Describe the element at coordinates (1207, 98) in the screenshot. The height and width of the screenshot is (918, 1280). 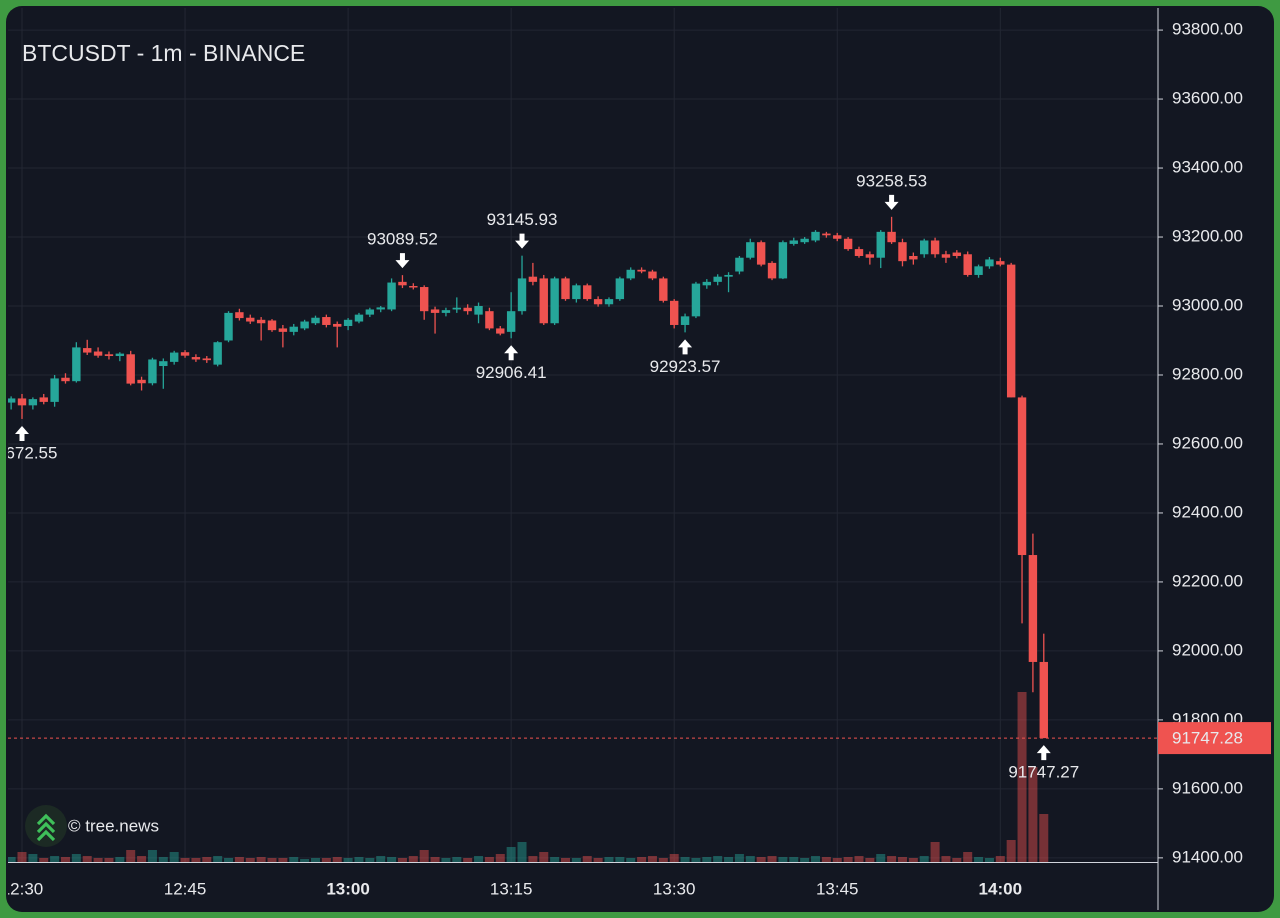
I see `y-tick-label: 93600.00` at that location.